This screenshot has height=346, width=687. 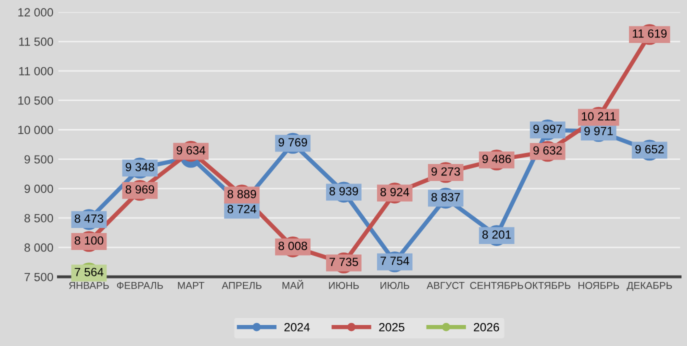 I want to click on y-tick-label: 11 500, so click(x=36, y=42).